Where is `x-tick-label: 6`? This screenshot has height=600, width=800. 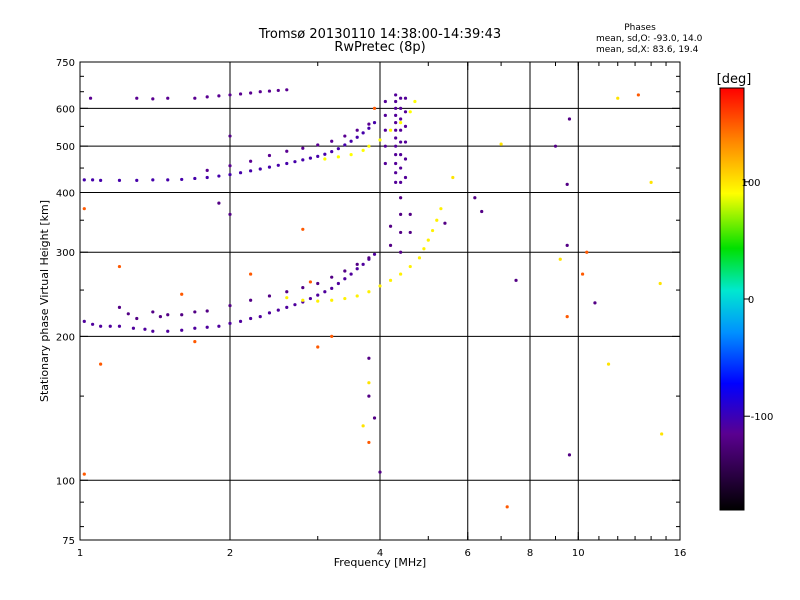
x-tick-label: 6 is located at coordinates (468, 553).